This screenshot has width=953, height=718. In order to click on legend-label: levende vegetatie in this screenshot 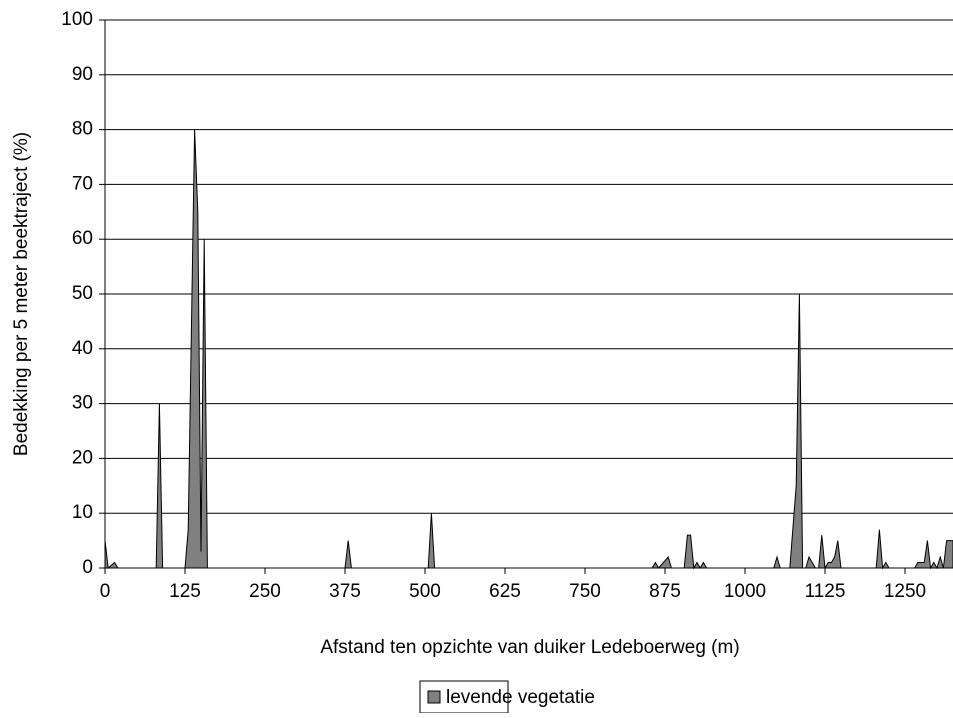, I will do `click(520, 697)`.